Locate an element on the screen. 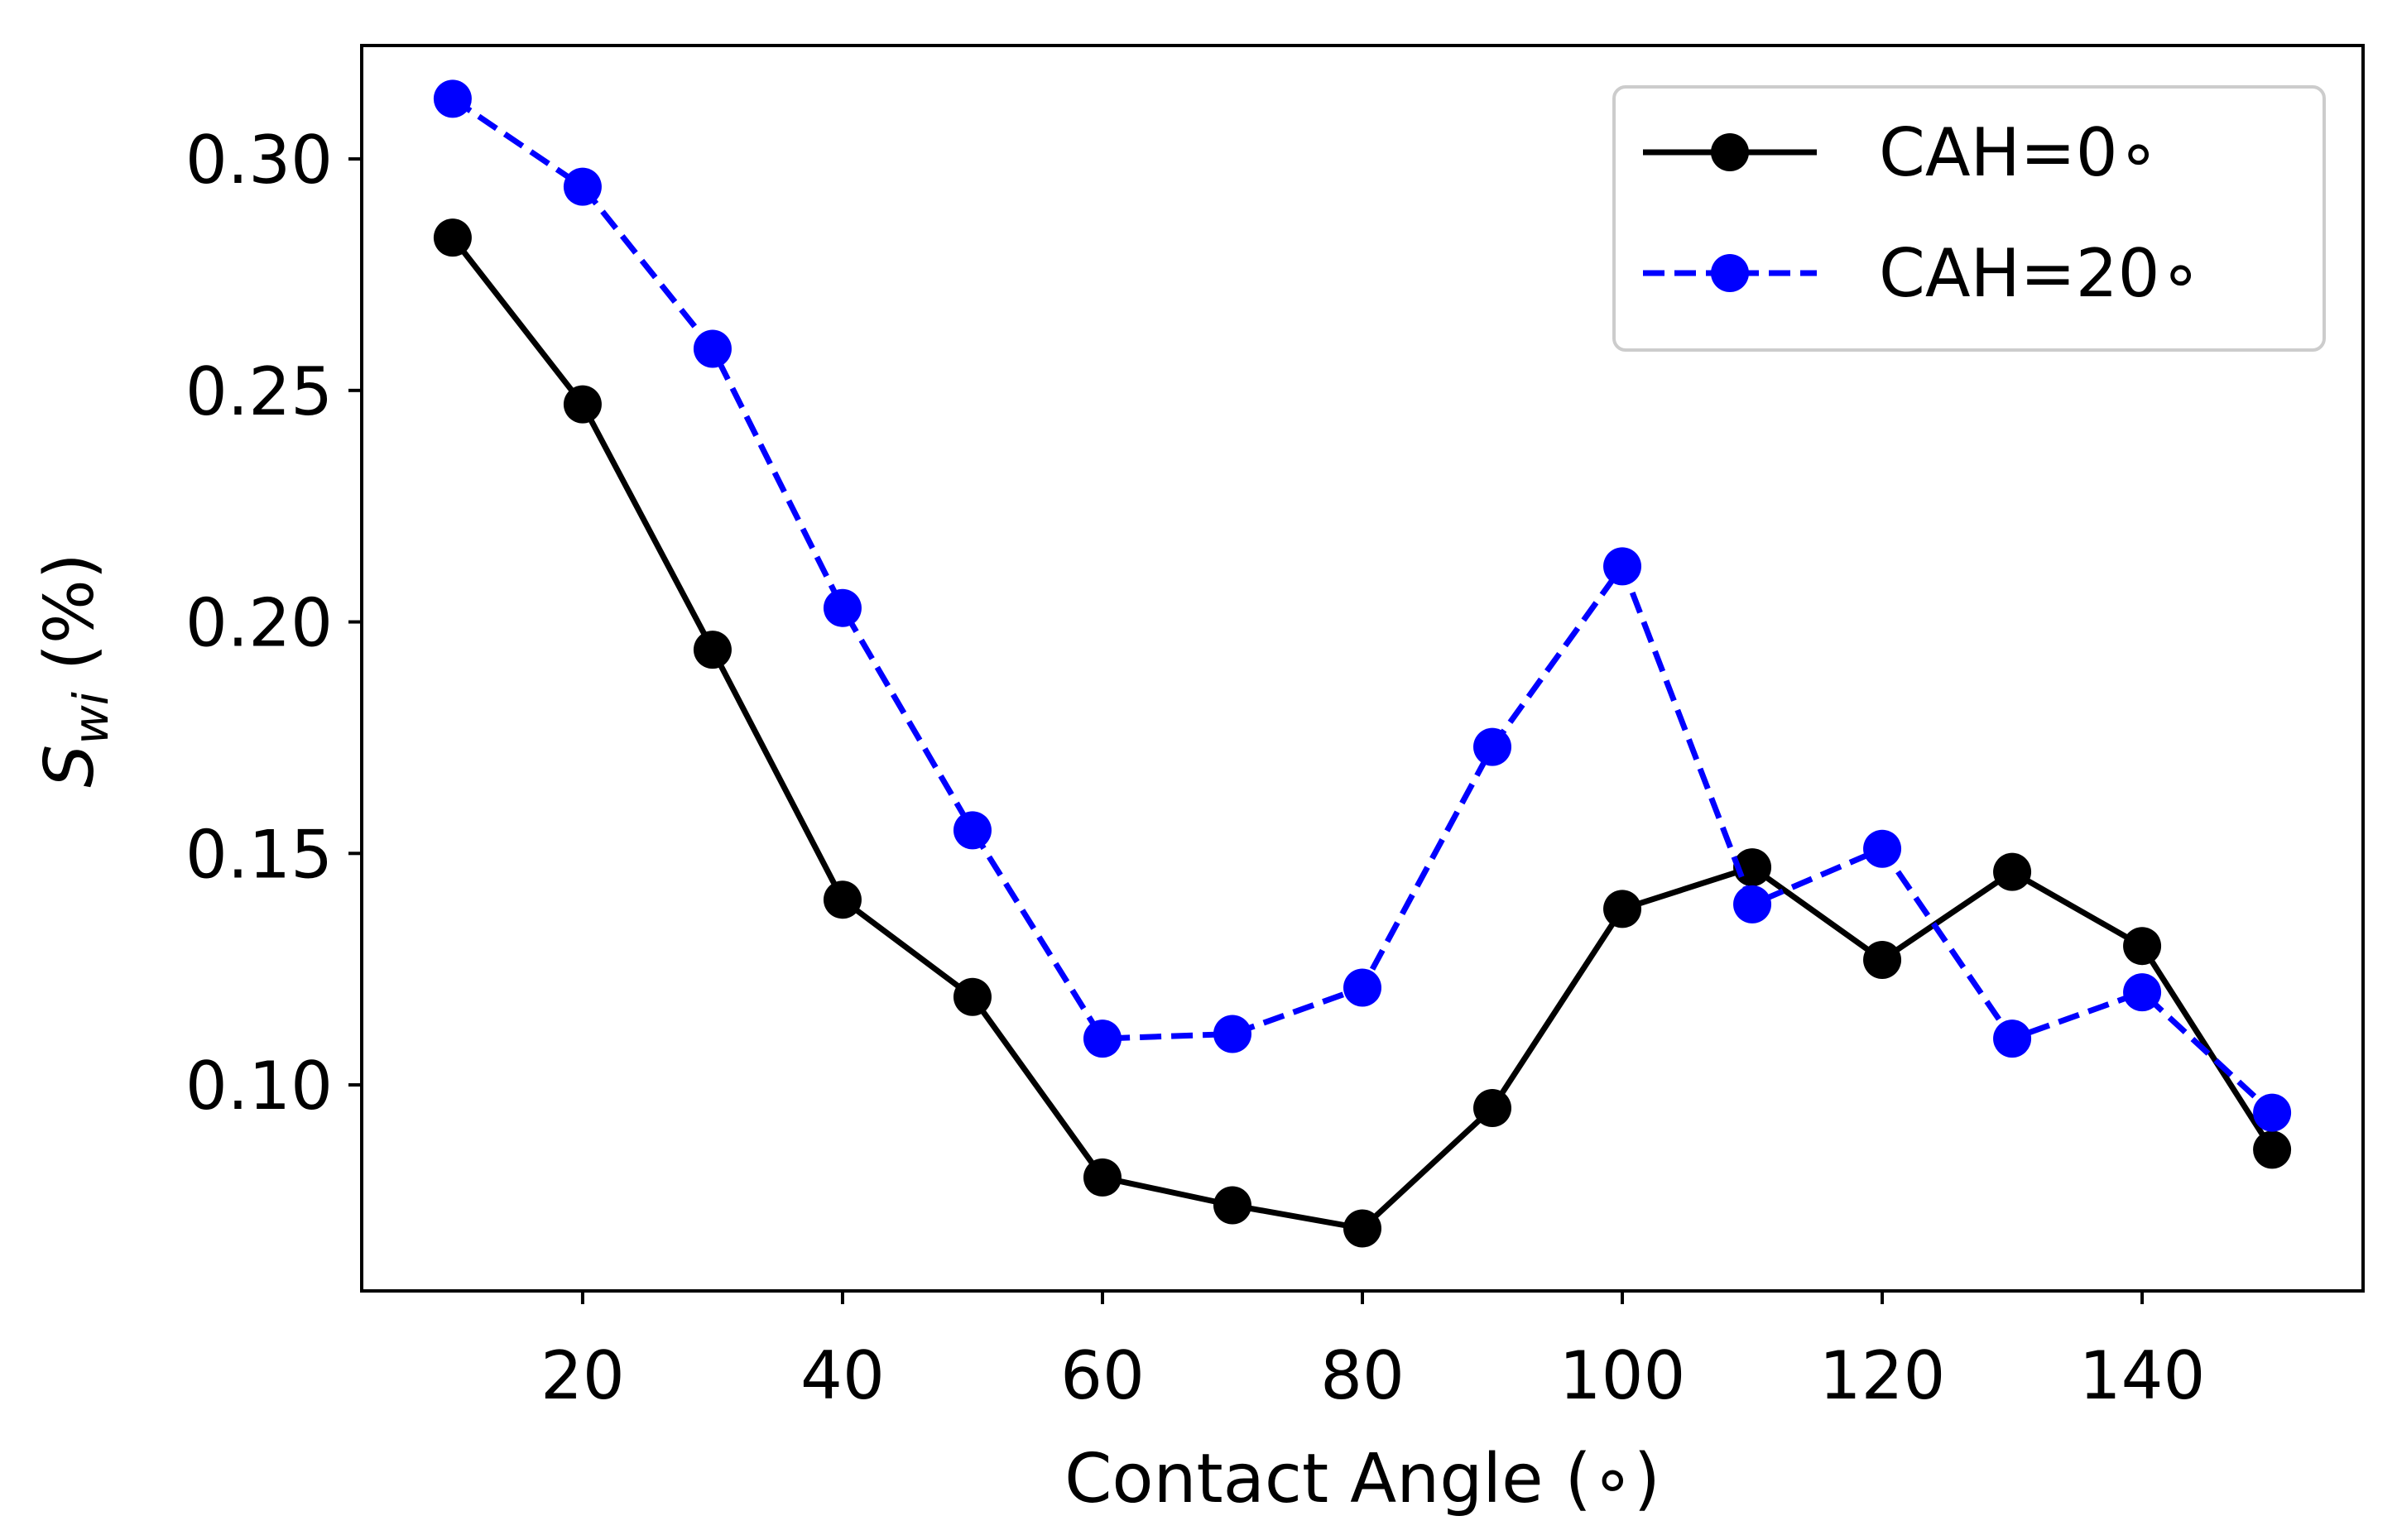  y-axis-title-subscript: wi is located at coordinates (91, 718).